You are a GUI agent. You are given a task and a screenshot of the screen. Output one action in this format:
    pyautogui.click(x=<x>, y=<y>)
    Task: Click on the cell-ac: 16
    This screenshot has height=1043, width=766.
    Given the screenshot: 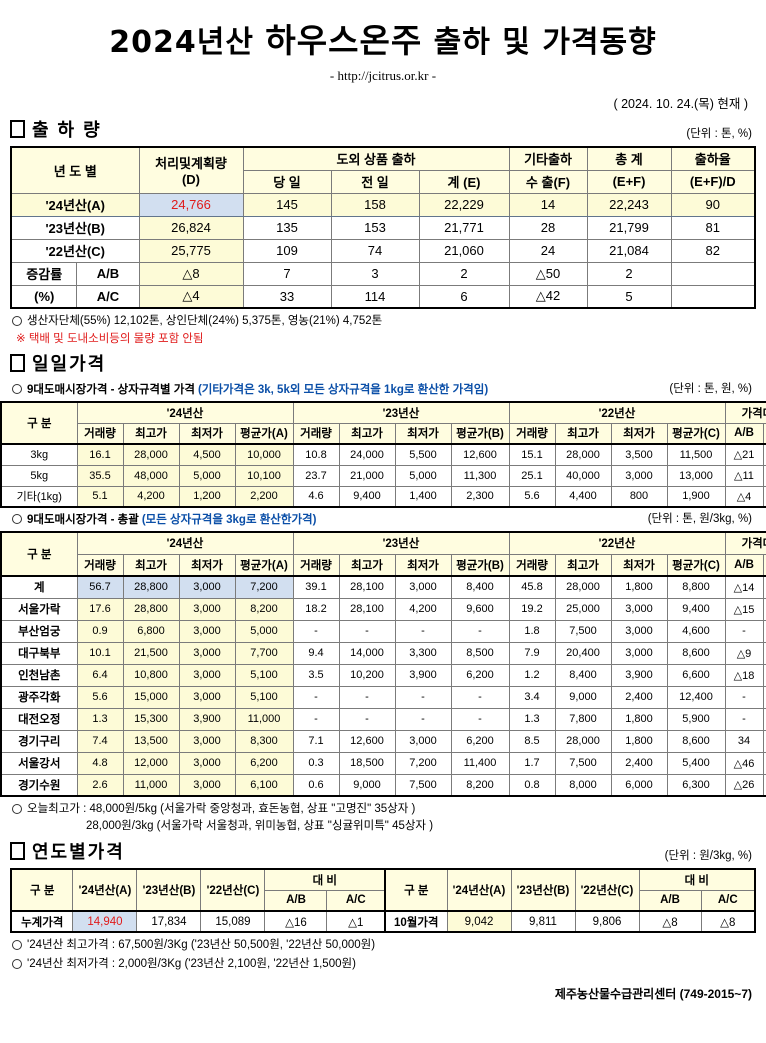 What is the action you would take?
    pyautogui.click(x=764, y=496)
    